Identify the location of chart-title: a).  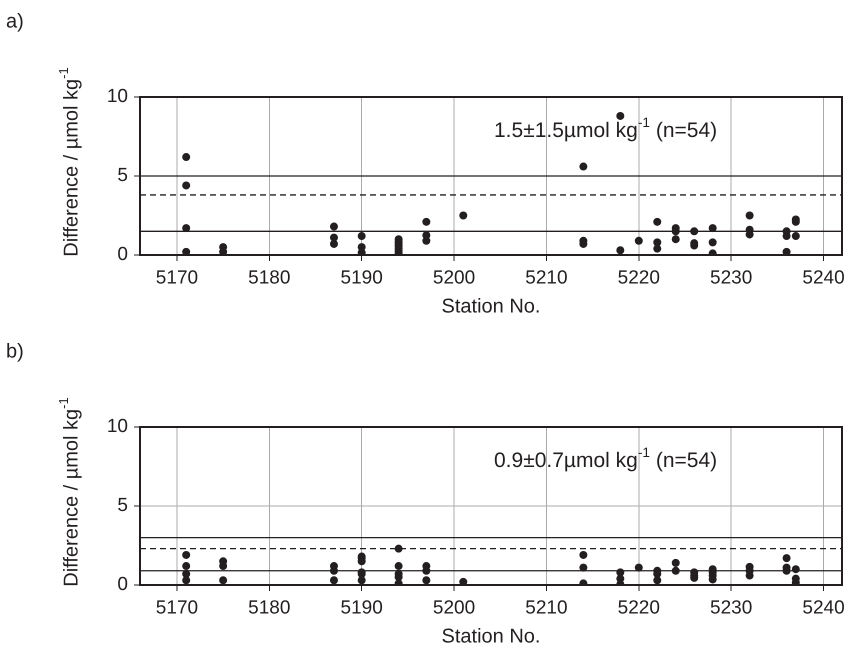
(15, 21).